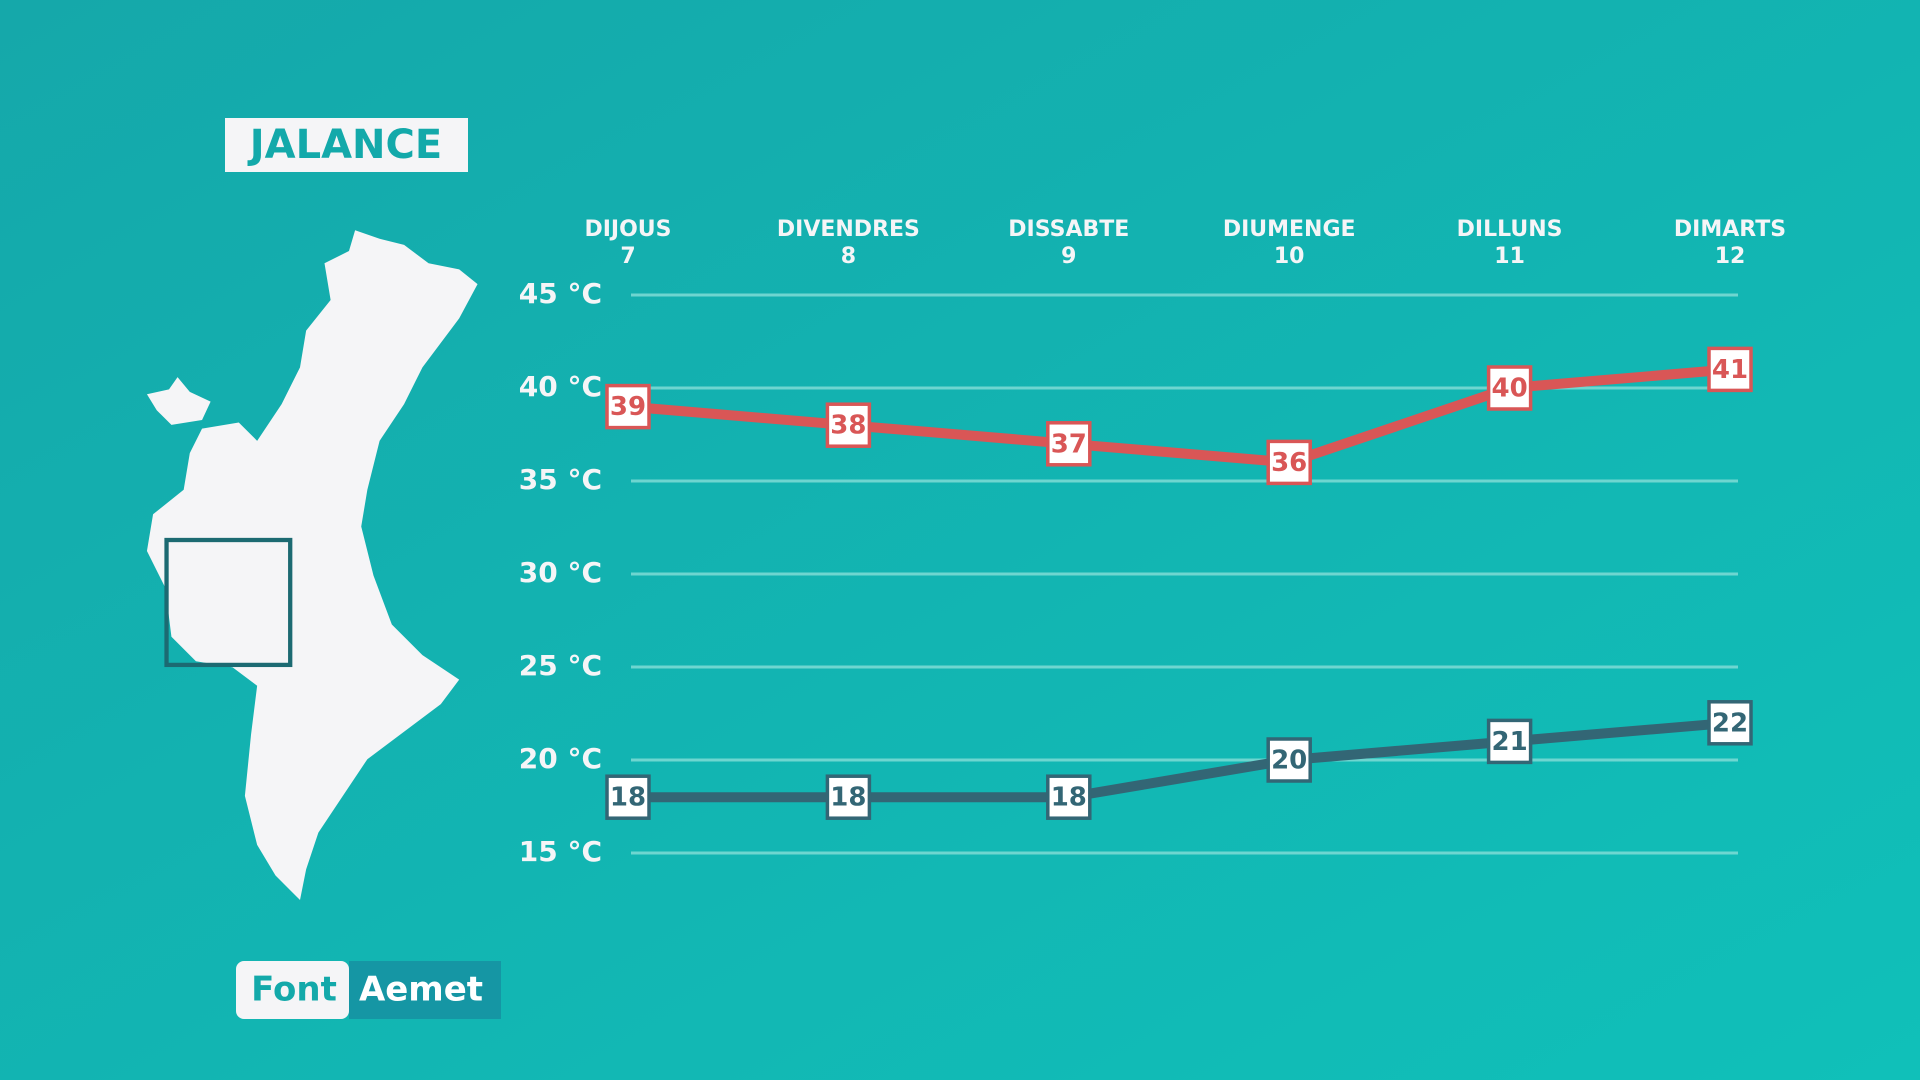 This screenshot has height=1080, width=1920. I want to click on x-tick-label: 9, so click(1068, 256).